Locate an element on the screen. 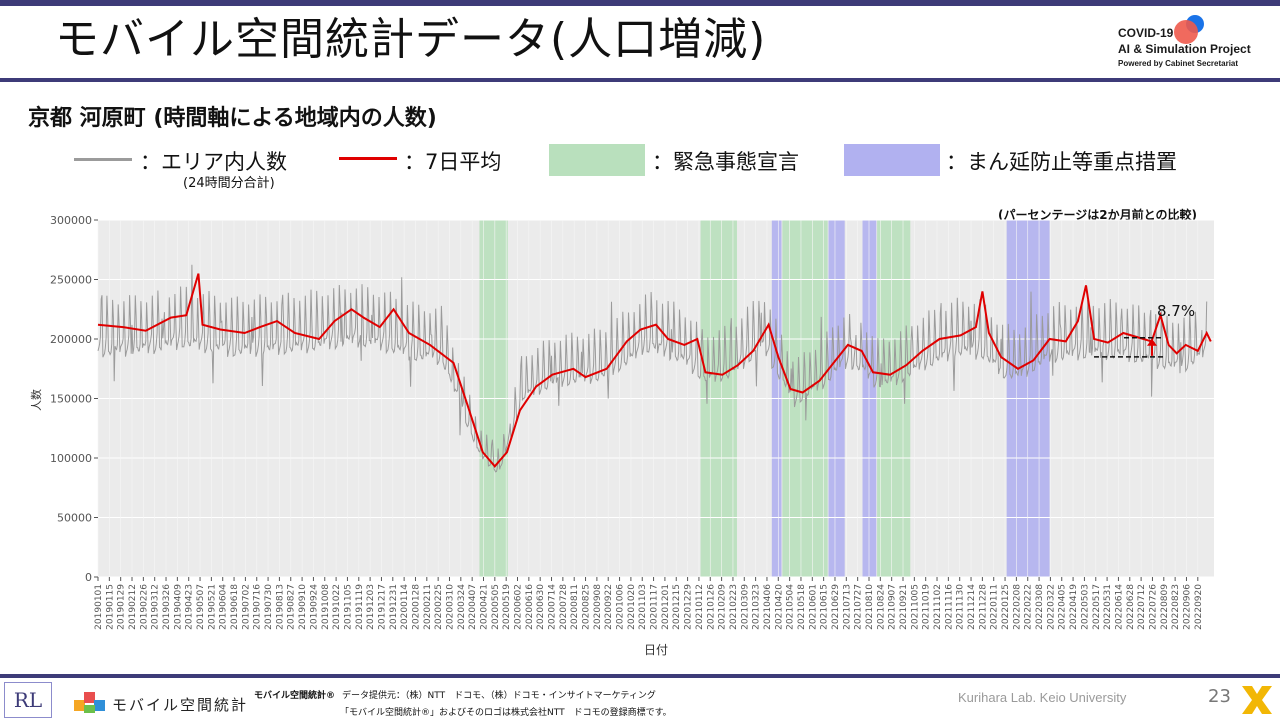 The width and height of the screenshot is (1280, 720). x-tick-label: 20220111 is located at coordinates (995, 607).